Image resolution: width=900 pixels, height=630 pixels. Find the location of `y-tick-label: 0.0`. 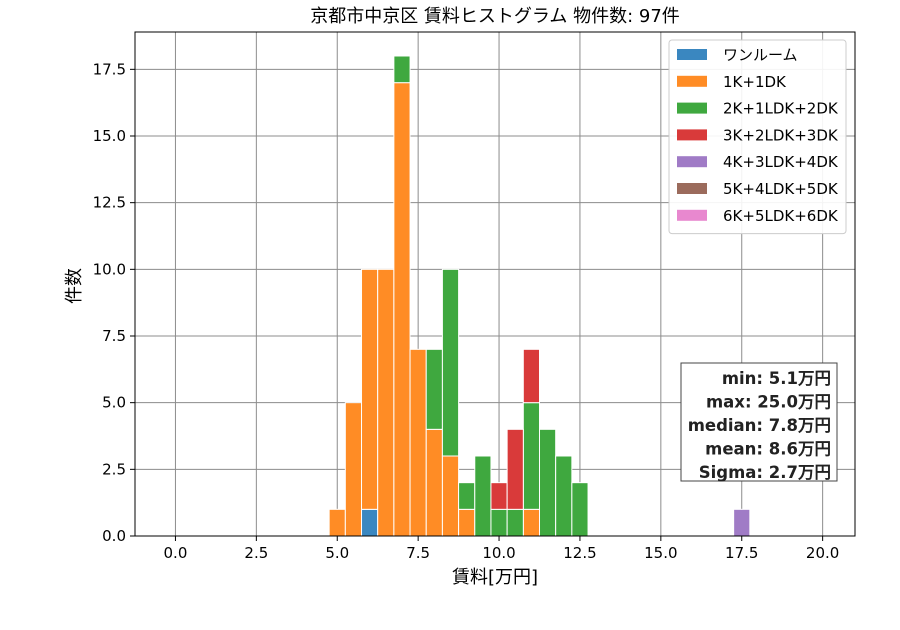

y-tick-label: 0.0 is located at coordinates (114, 536).